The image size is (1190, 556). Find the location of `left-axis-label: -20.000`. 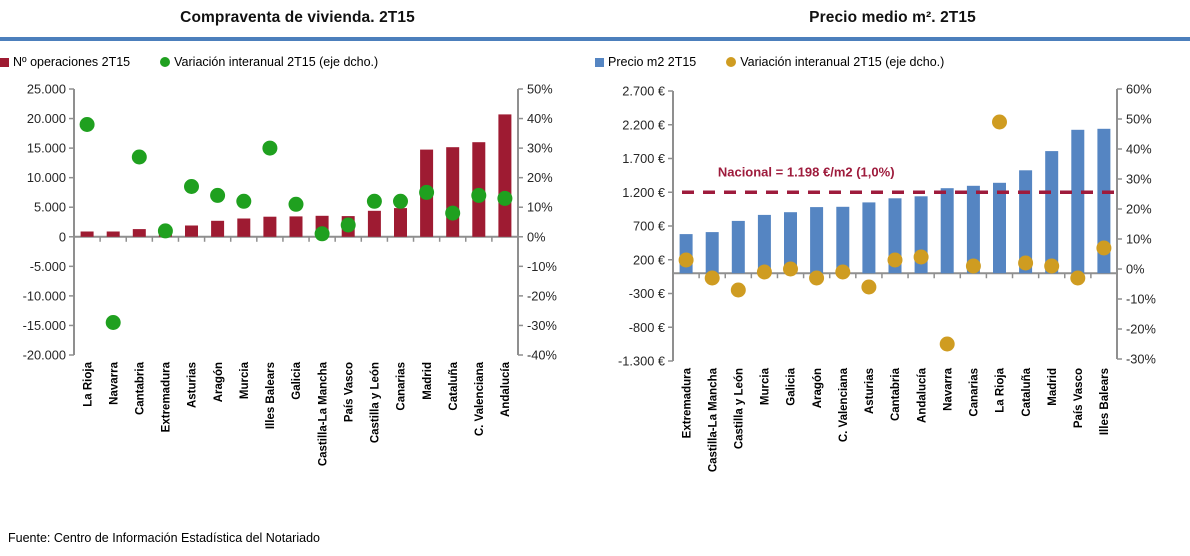

left-axis-label: -20.000 is located at coordinates (44, 355).